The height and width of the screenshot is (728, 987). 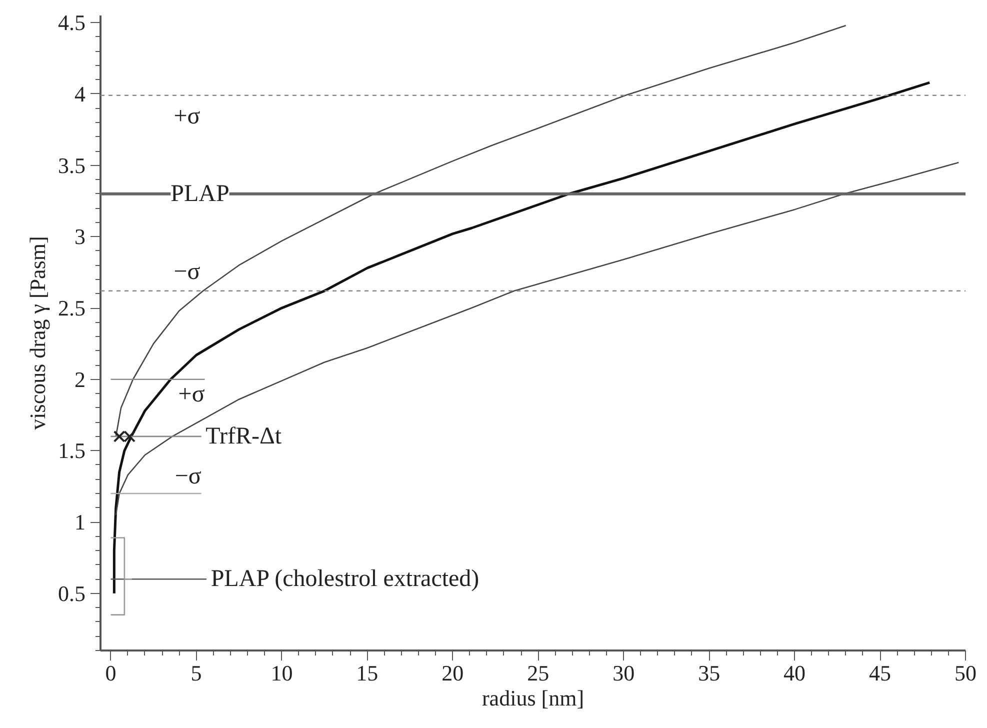 What do you see at coordinates (281, 673) in the screenshot?
I see `x-tick-label: 10` at bounding box center [281, 673].